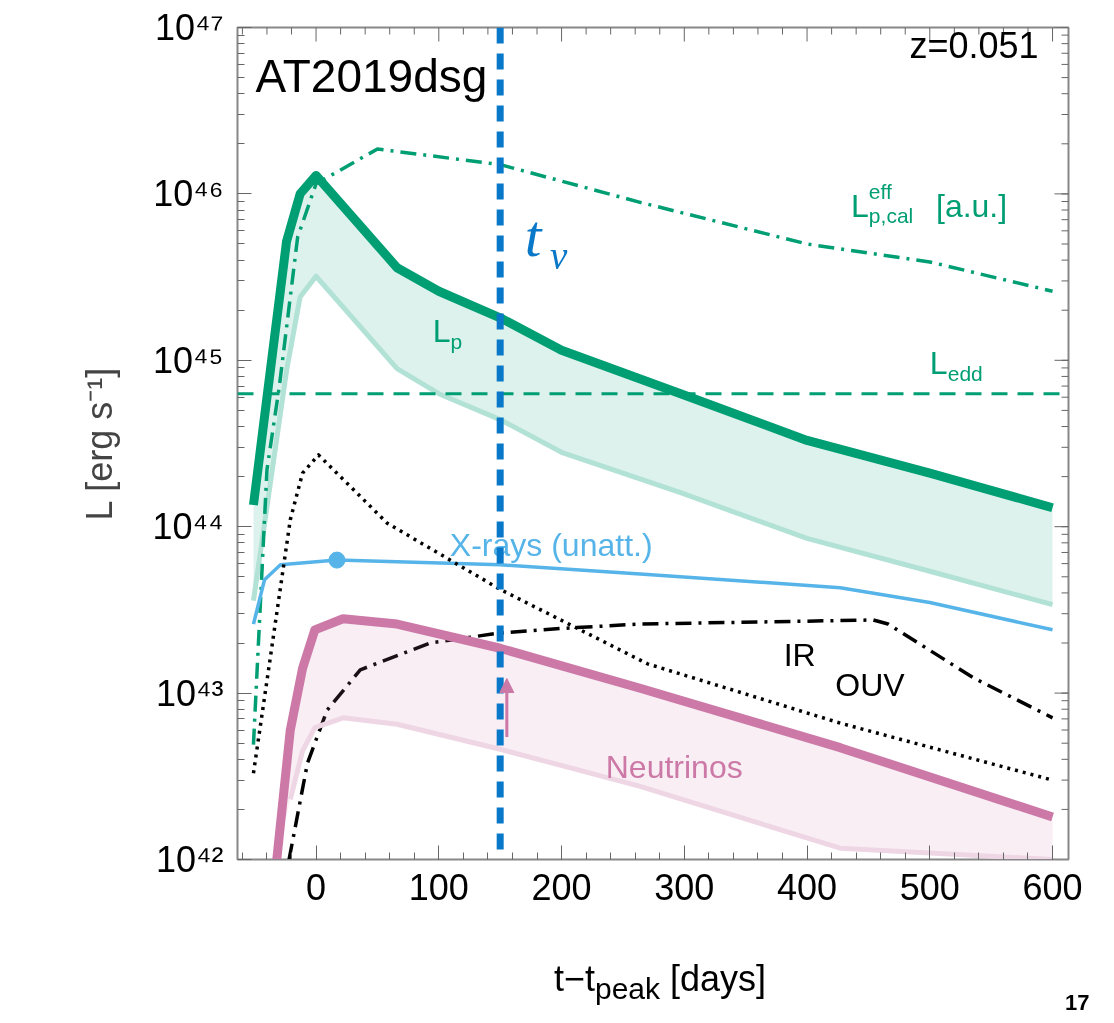 The image size is (1114, 1023). I want to click on y-tick-label: 10⁴², so click(190, 859).